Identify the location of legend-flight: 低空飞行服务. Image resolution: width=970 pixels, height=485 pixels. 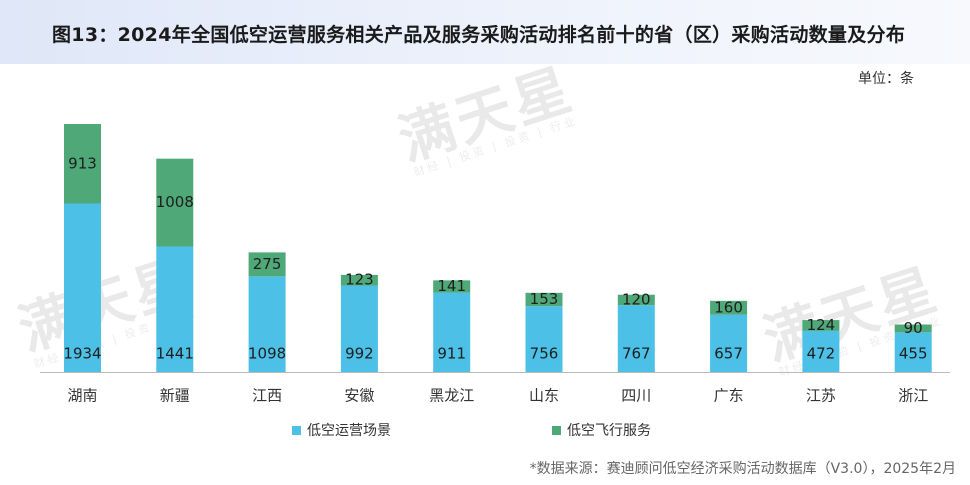
(601, 430).